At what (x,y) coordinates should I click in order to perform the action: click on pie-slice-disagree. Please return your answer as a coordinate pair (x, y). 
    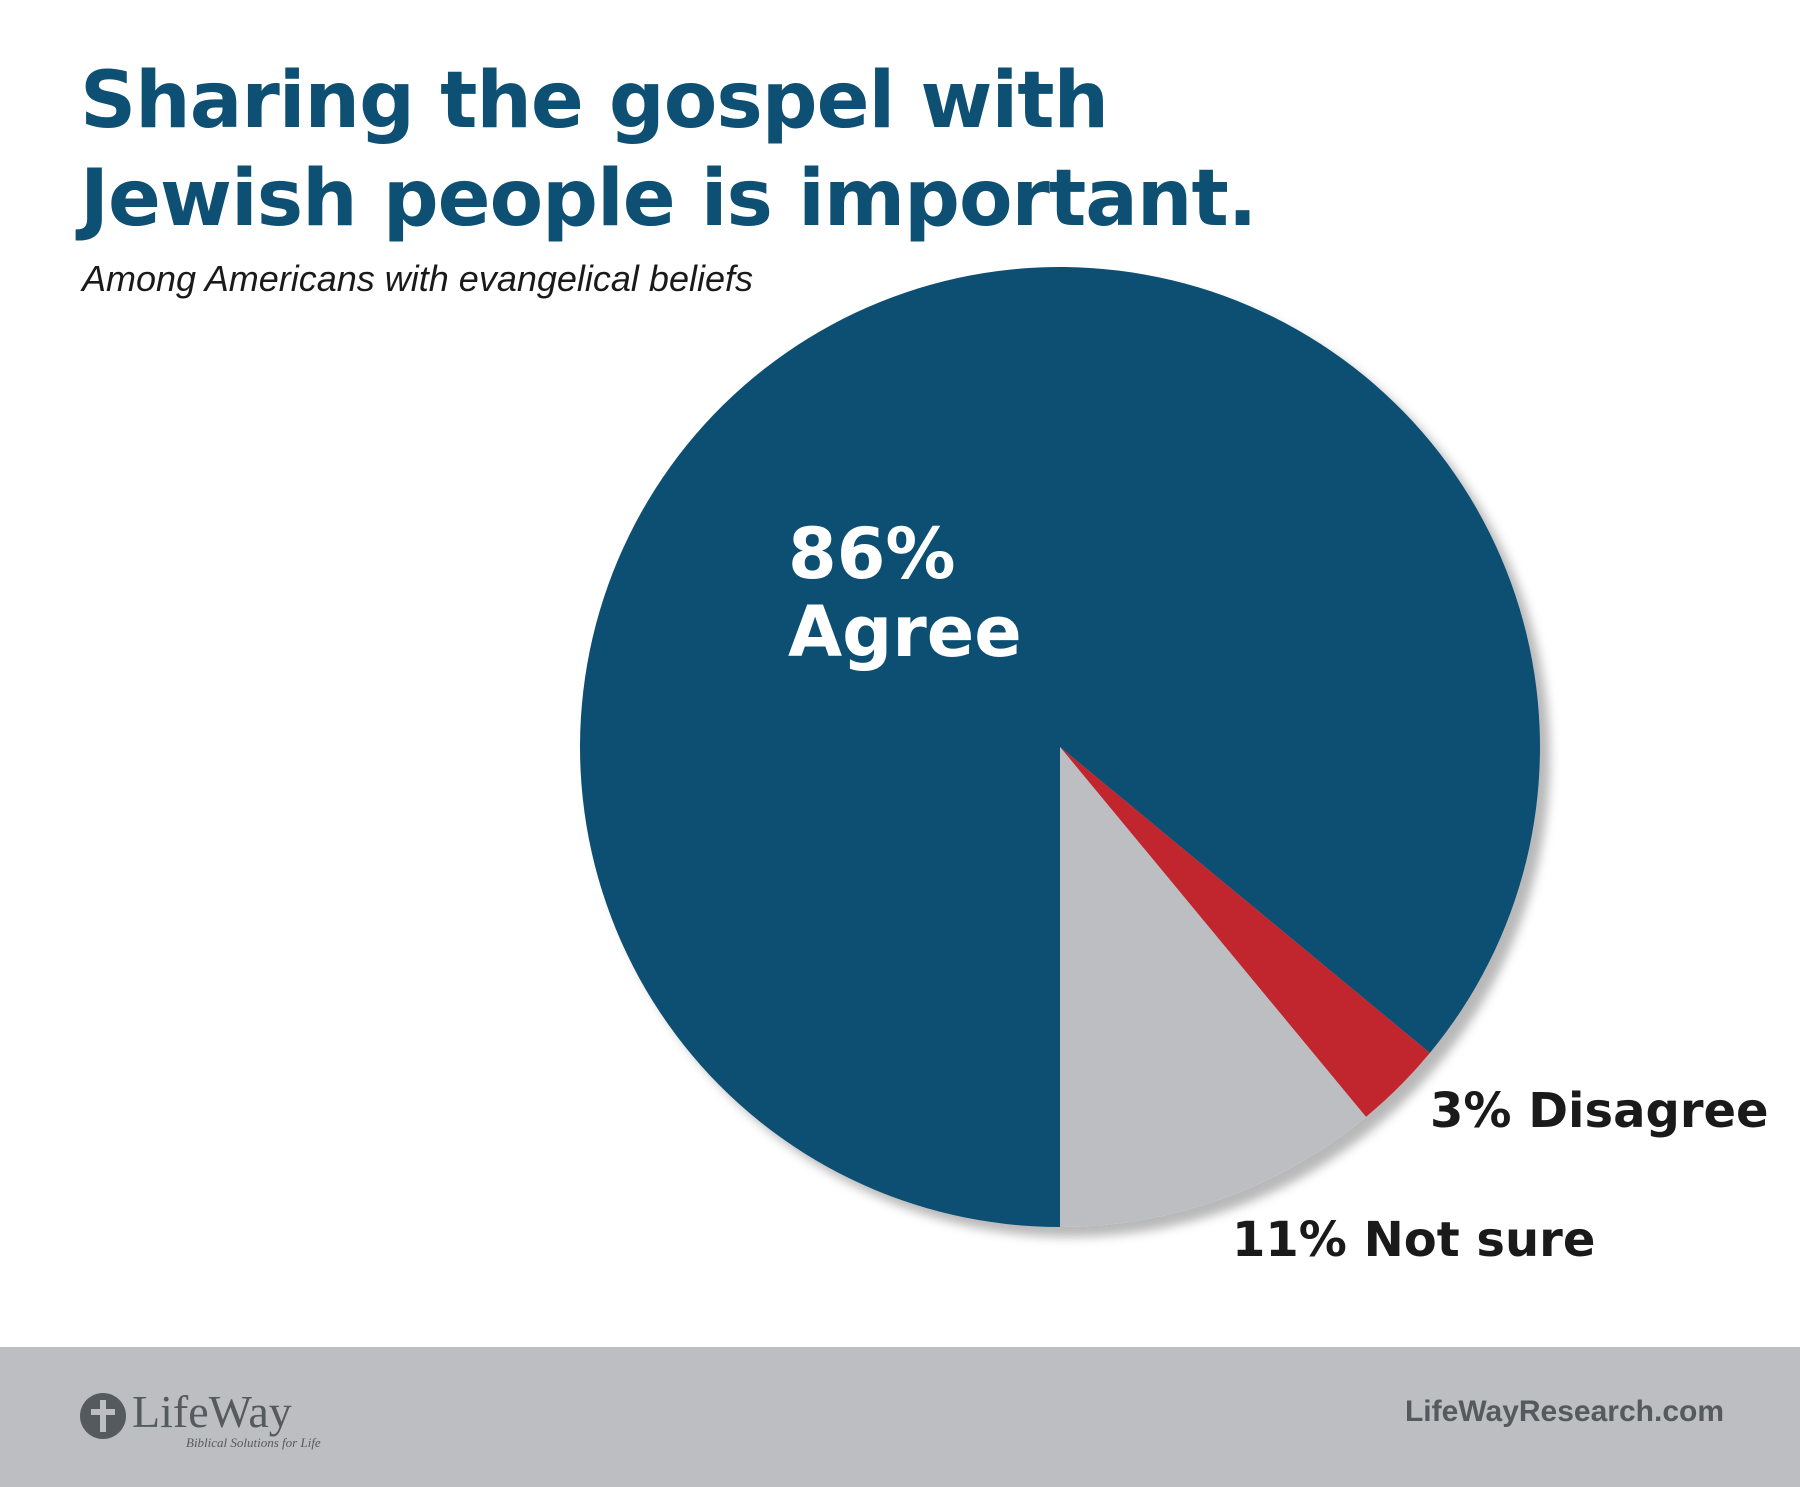
    Looking at the image, I should click on (1245, 932).